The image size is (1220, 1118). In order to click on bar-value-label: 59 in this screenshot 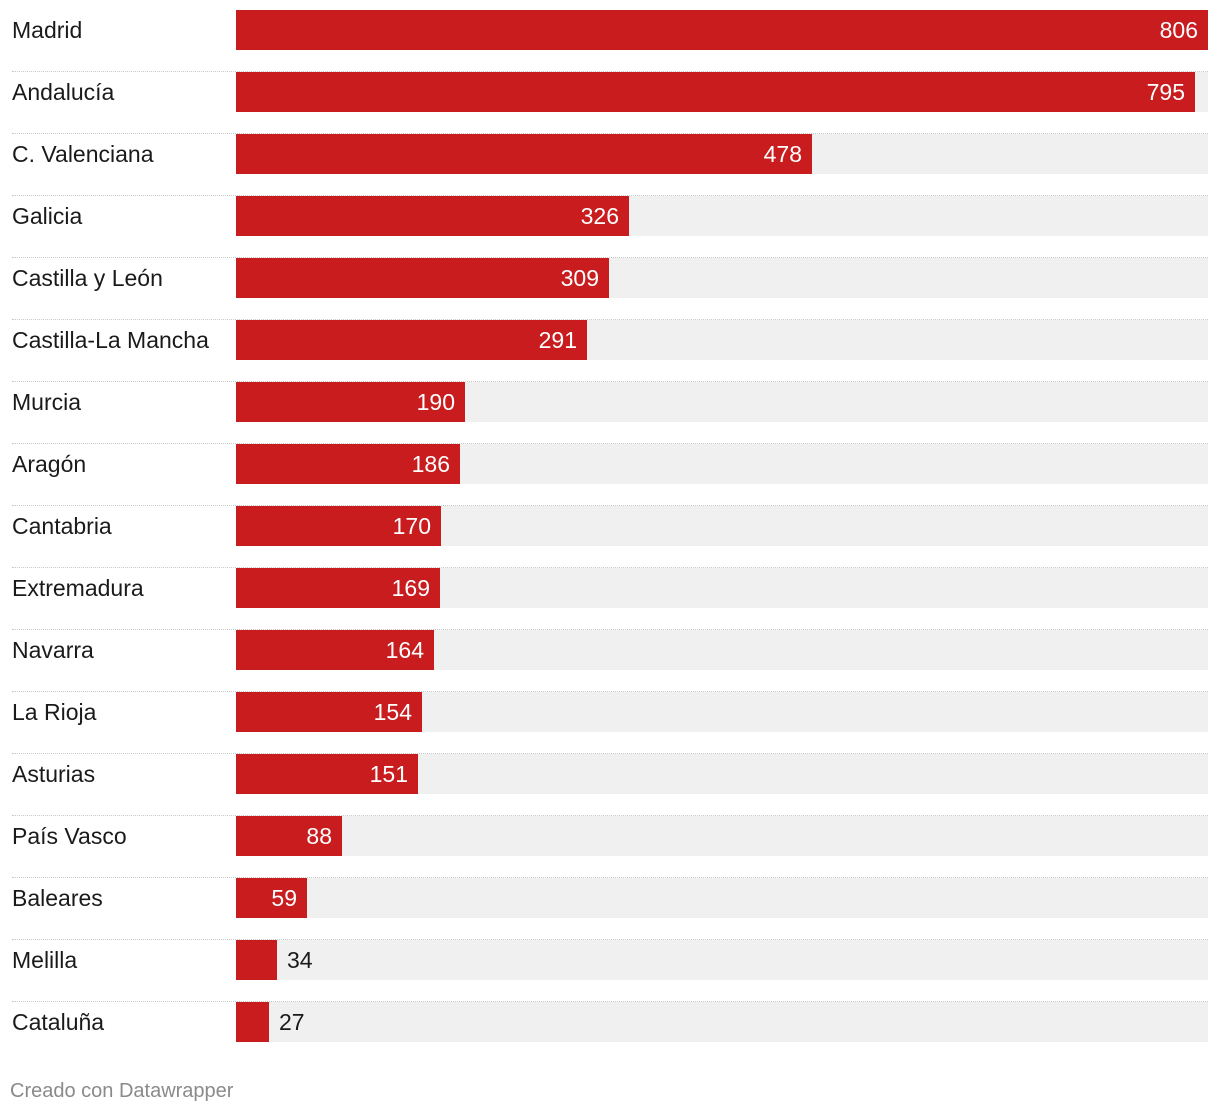, I will do `click(284, 898)`.